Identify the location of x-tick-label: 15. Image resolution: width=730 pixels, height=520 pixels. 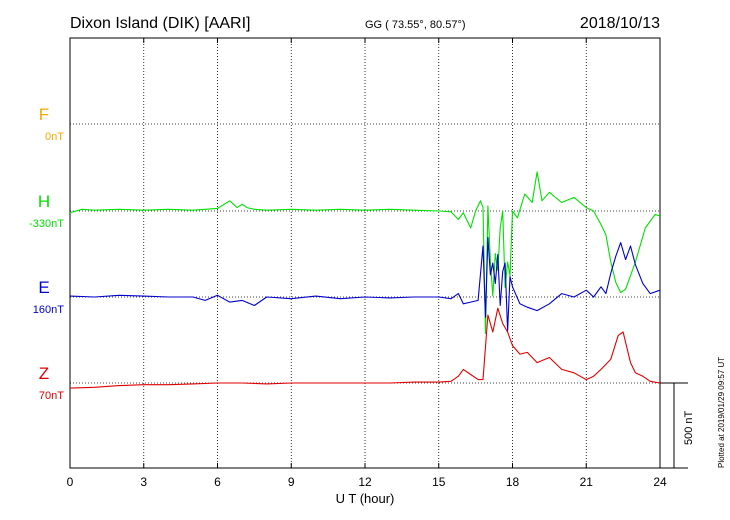
(439, 482).